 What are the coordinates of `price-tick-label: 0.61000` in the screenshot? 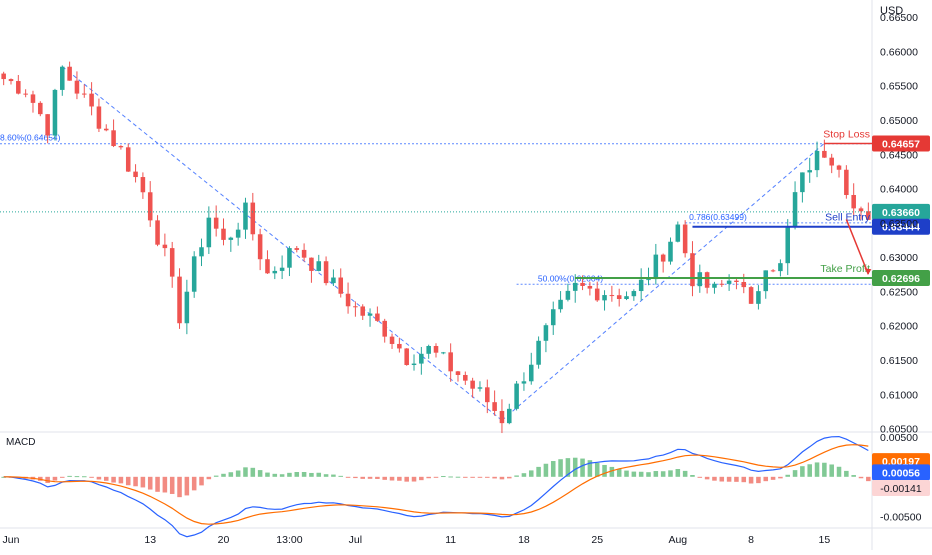 It's located at (899, 395).